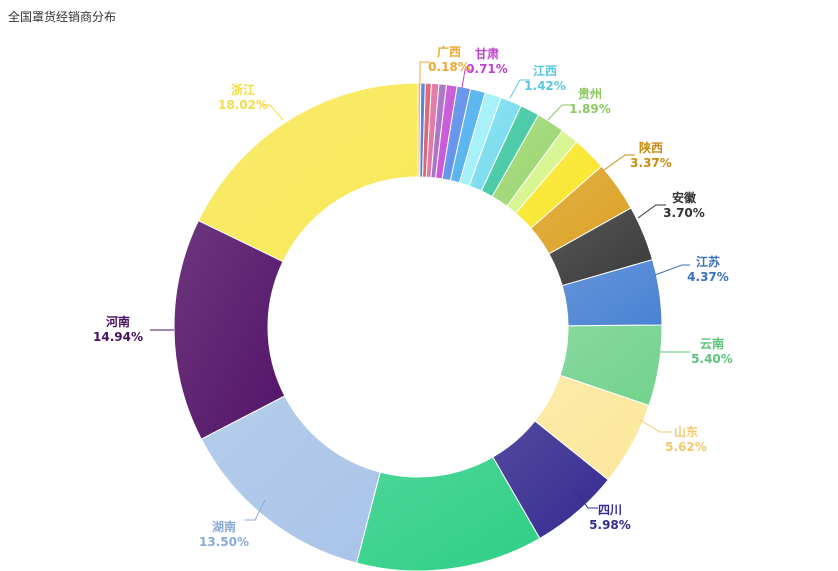 The image size is (838, 571). Describe the element at coordinates (224, 542) in the screenshot. I see `slice-value-湖南: 13.50%` at that location.